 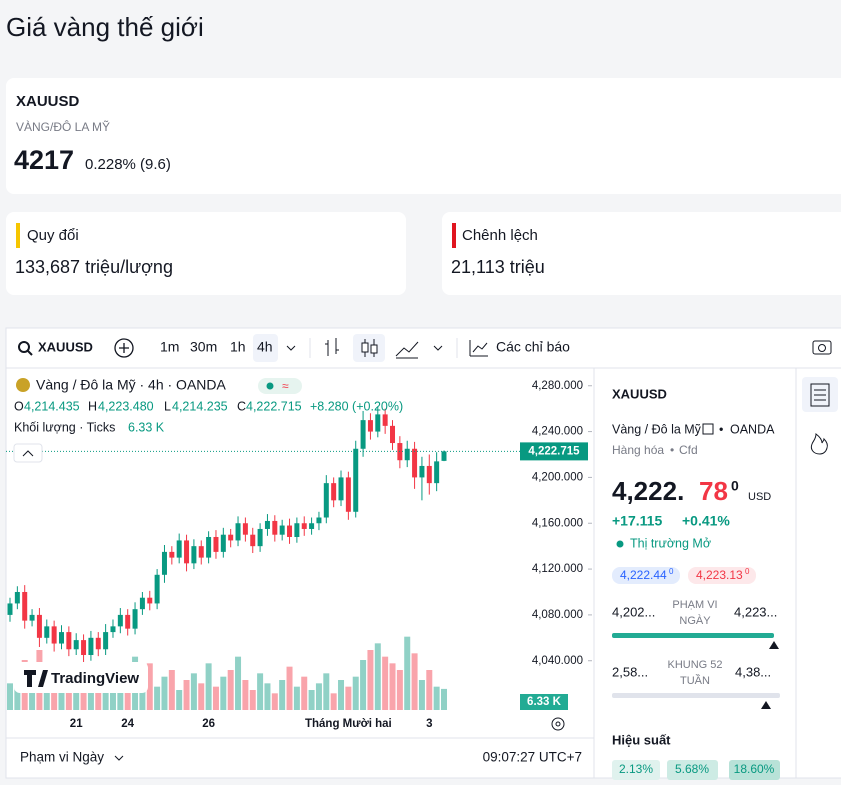 I want to click on y-tick-label: 4,120.000, so click(x=557, y=569).